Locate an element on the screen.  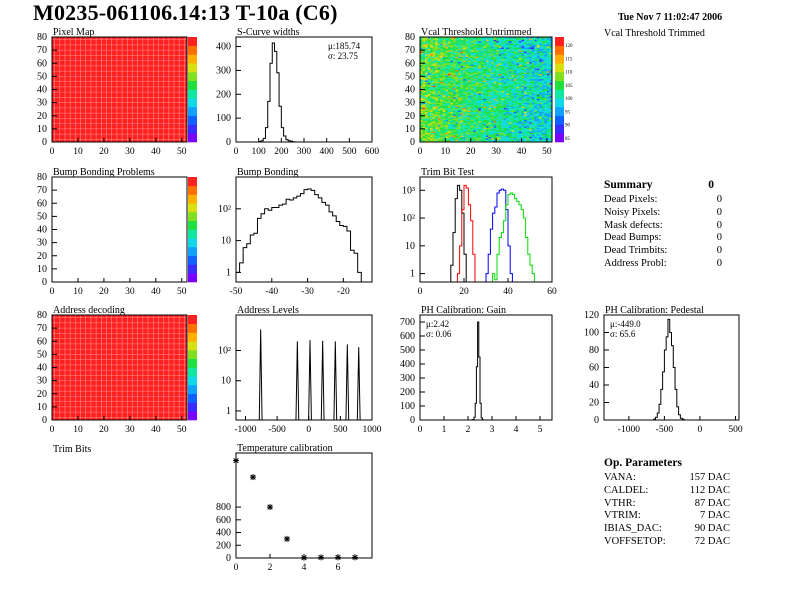
row-value: 0 is located at coordinates (719, 263).